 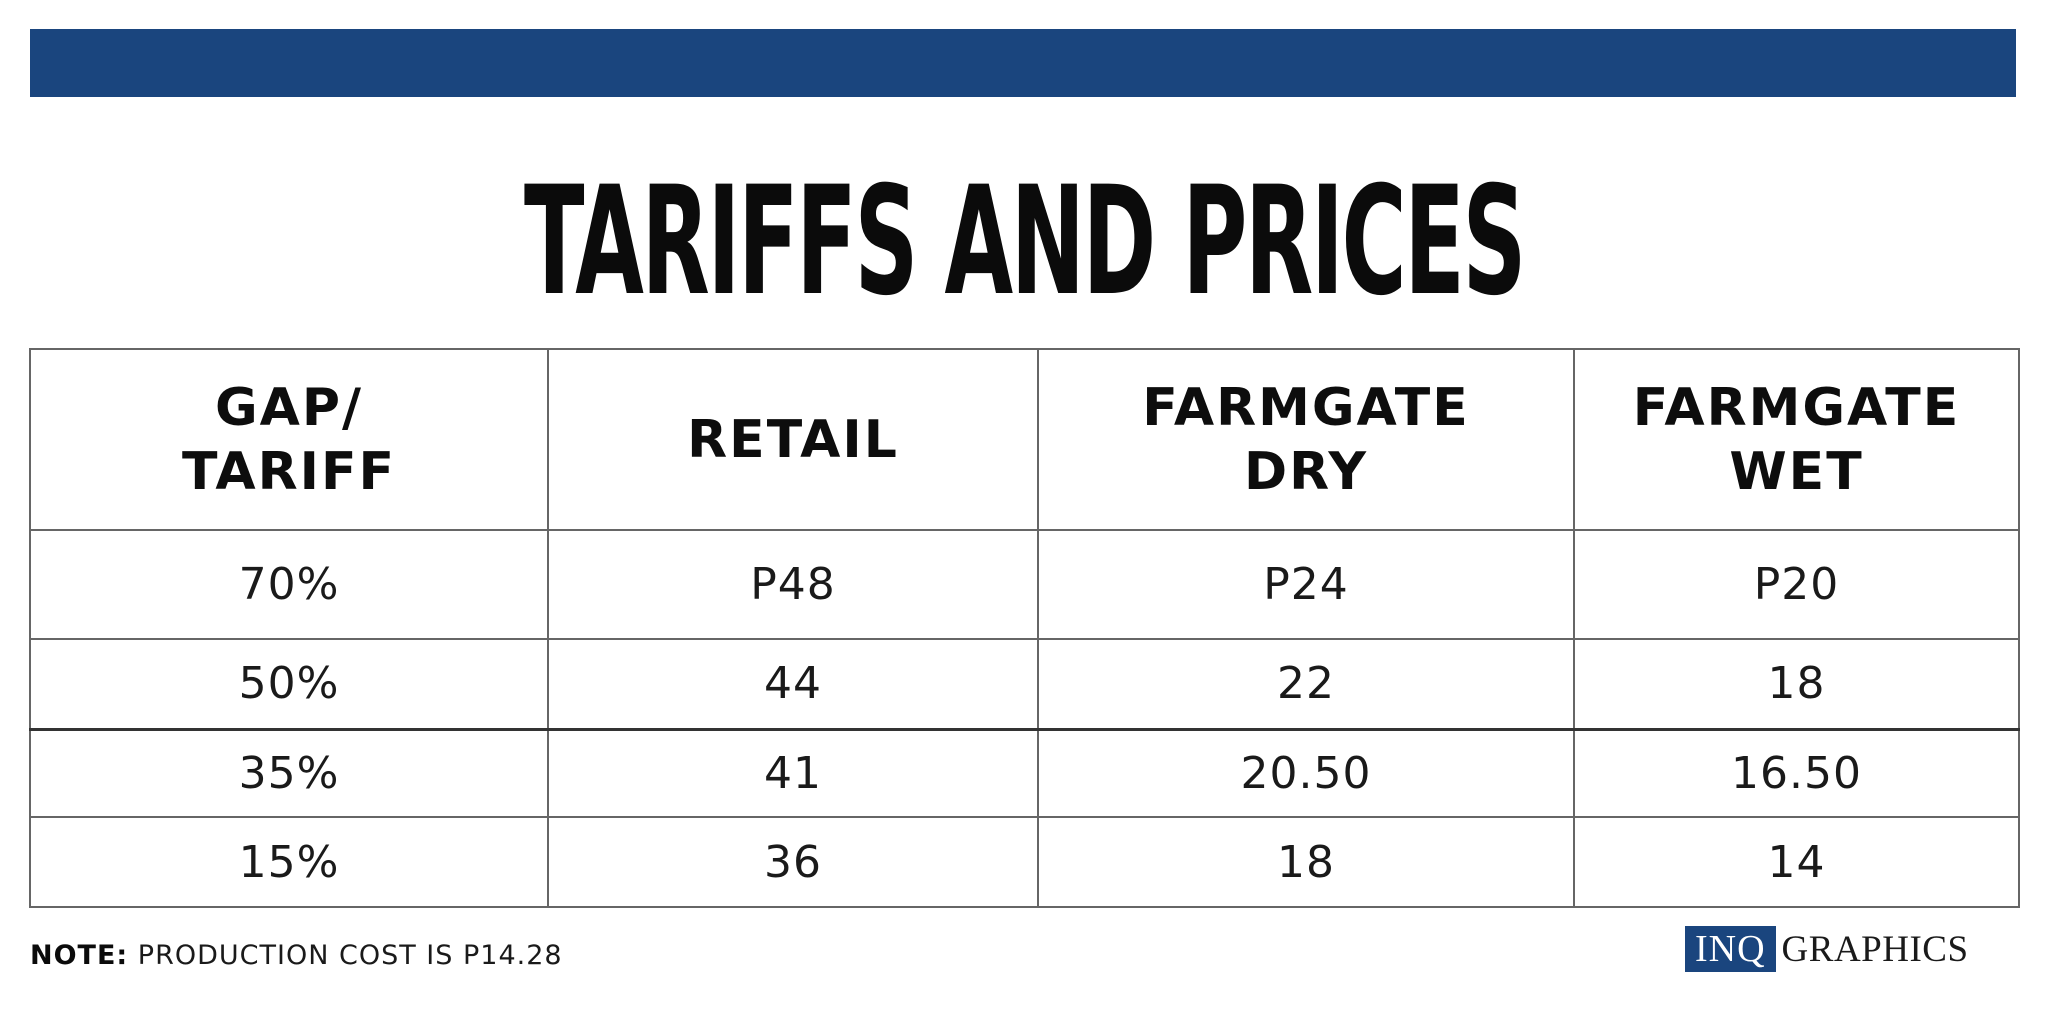 I want to click on header-gap-tariff: GAP/ TARIFF, so click(x=289, y=439).